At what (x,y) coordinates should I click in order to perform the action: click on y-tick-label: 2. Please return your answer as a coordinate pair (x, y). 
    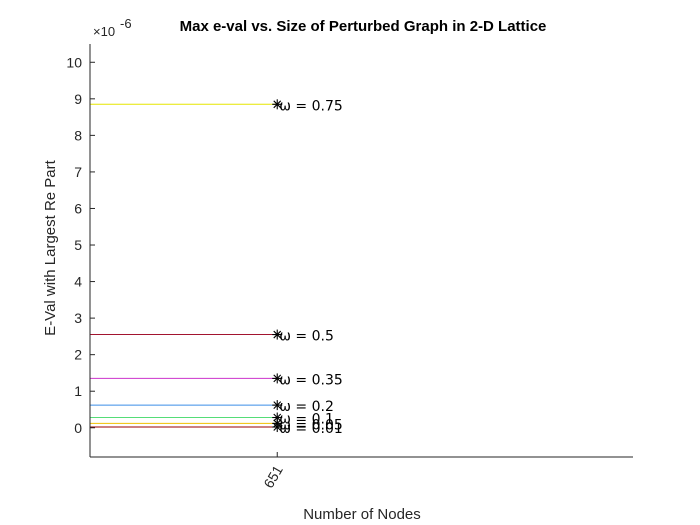
    Looking at the image, I should click on (78, 355).